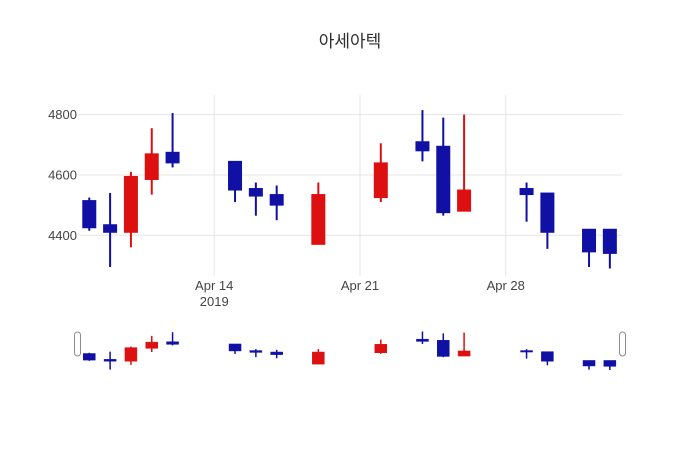 Image resolution: width=700 pixels, height=450 pixels. What do you see at coordinates (506, 285) in the screenshot?
I see `x-axis-tick-label: Apr 28` at bounding box center [506, 285].